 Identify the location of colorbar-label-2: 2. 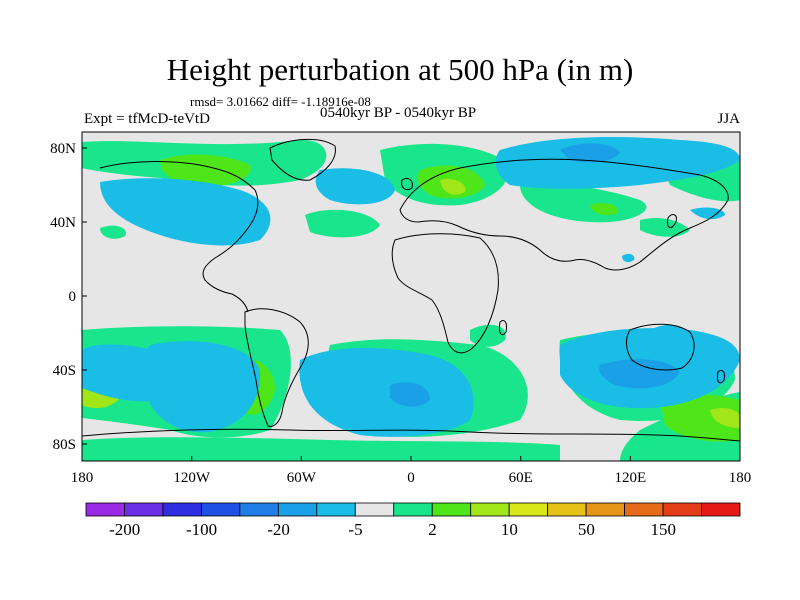
(432, 529).